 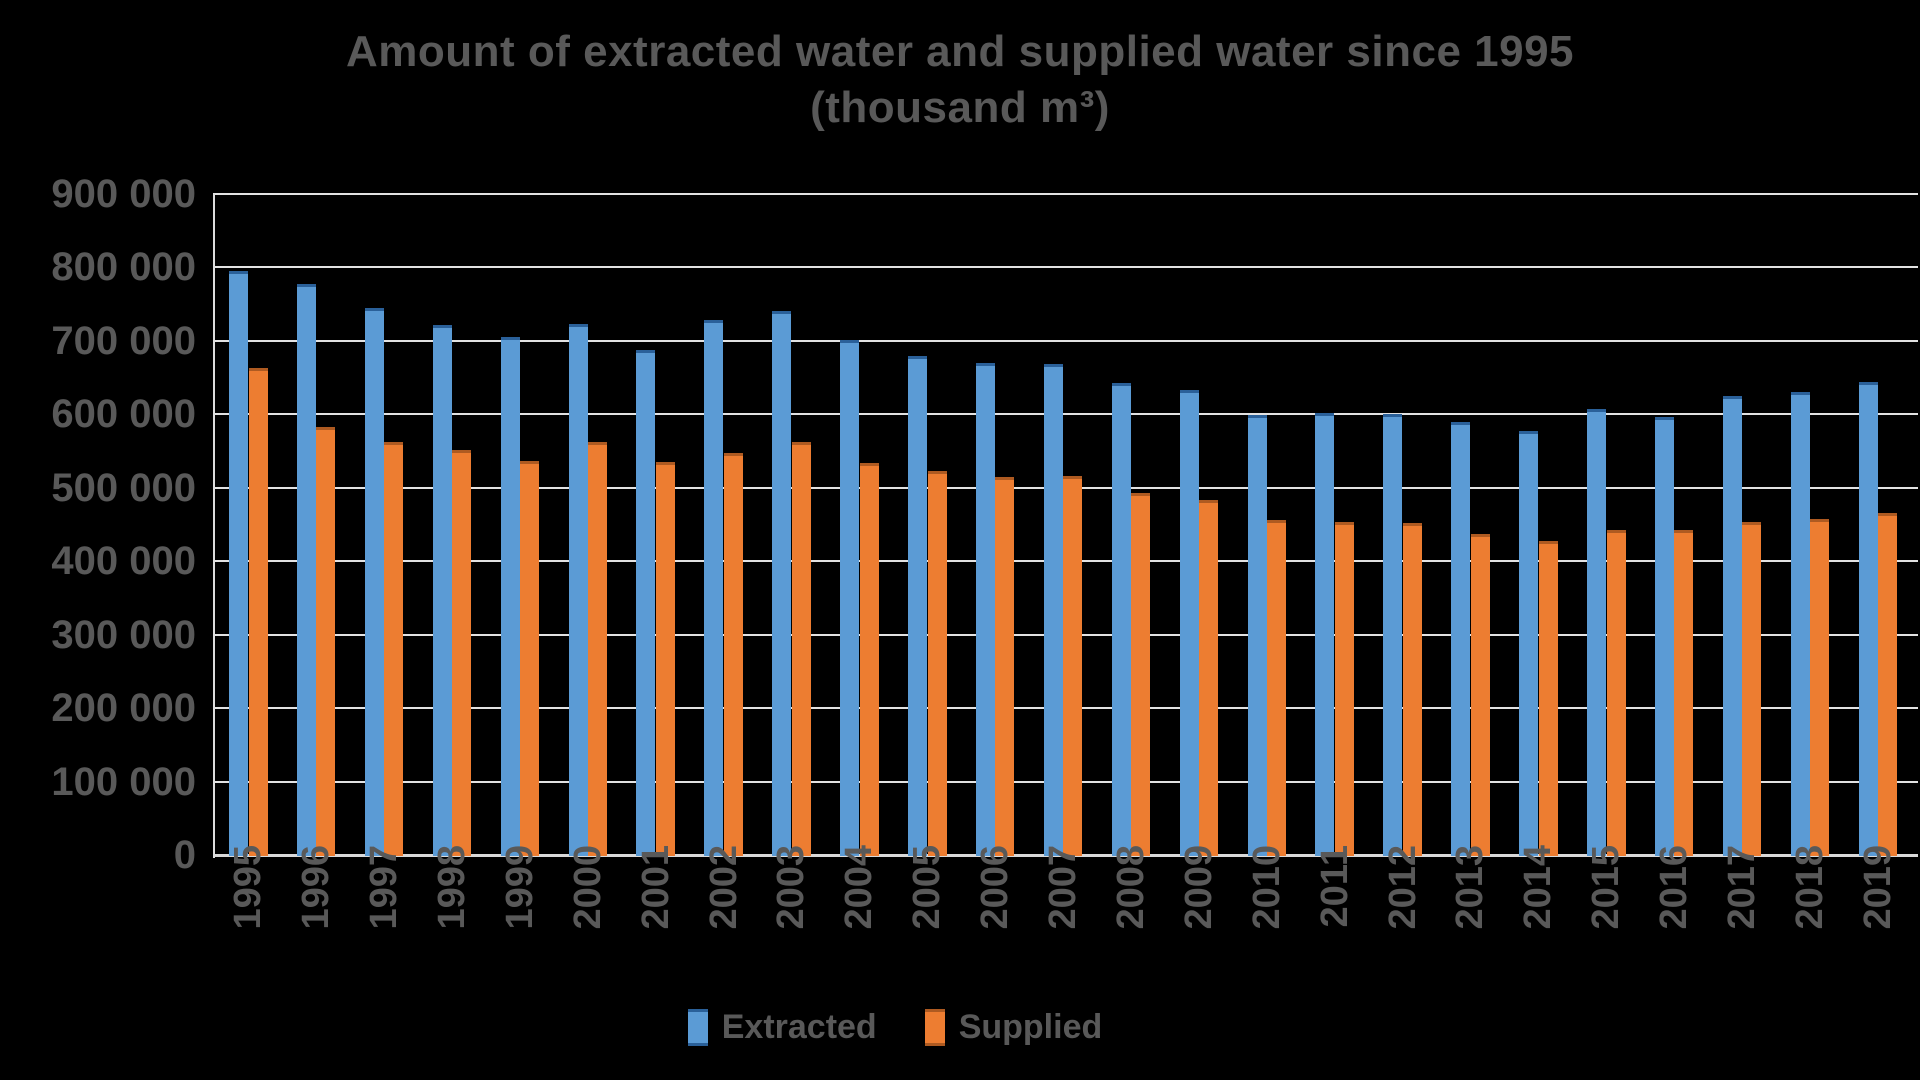 I want to click on bar-supplied-2004, so click(x=869, y=659).